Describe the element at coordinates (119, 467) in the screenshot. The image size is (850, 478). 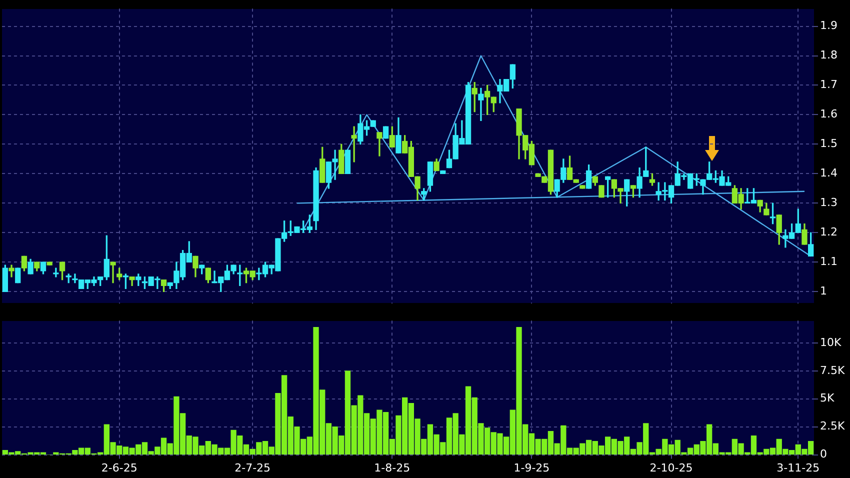
I see `x-tick-label: 2-6-25` at that location.